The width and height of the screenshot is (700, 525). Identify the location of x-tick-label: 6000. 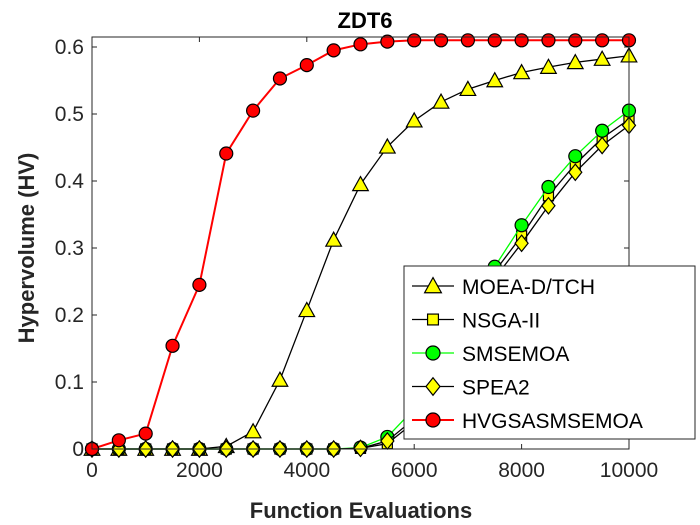
(414, 470).